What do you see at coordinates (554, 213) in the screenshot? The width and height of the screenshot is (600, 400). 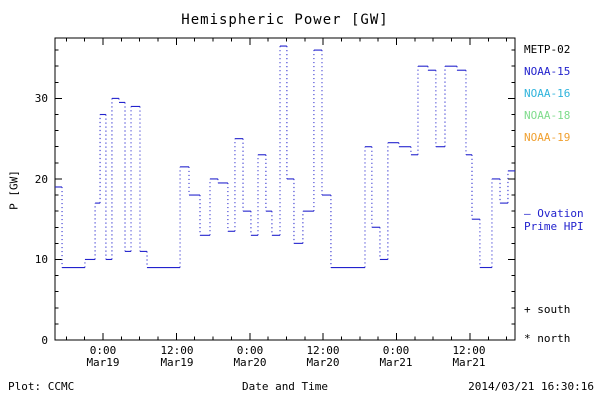 I see `legend-ovation-line1: – Ovation` at bounding box center [554, 213].